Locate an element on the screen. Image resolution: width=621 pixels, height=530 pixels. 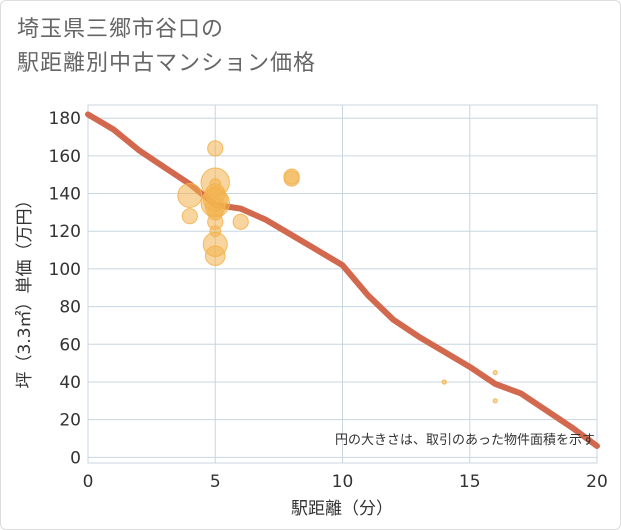
y-tick-label: 0 is located at coordinates (75, 458).